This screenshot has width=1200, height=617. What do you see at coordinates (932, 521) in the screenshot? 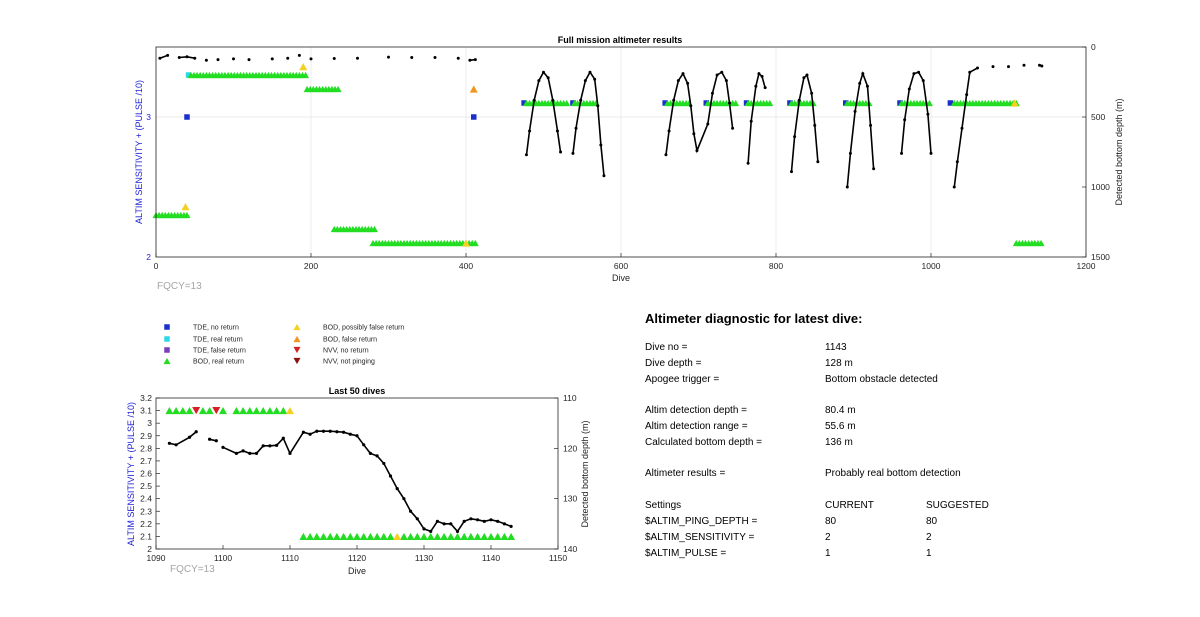
I see `diagnostic-suggested: 80` at bounding box center [932, 521].